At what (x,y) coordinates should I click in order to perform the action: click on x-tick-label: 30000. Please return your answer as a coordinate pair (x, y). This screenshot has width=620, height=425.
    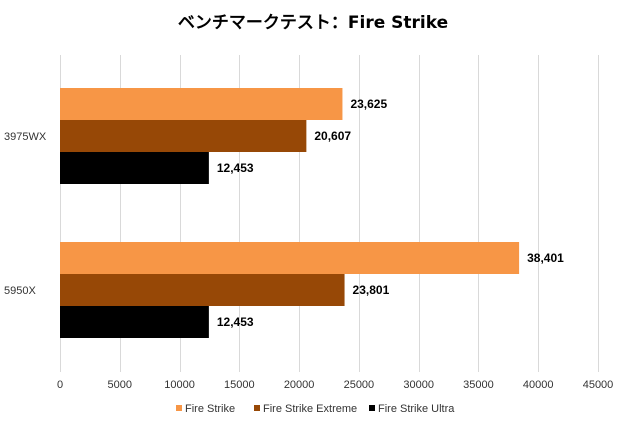
    Looking at the image, I should click on (418, 385).